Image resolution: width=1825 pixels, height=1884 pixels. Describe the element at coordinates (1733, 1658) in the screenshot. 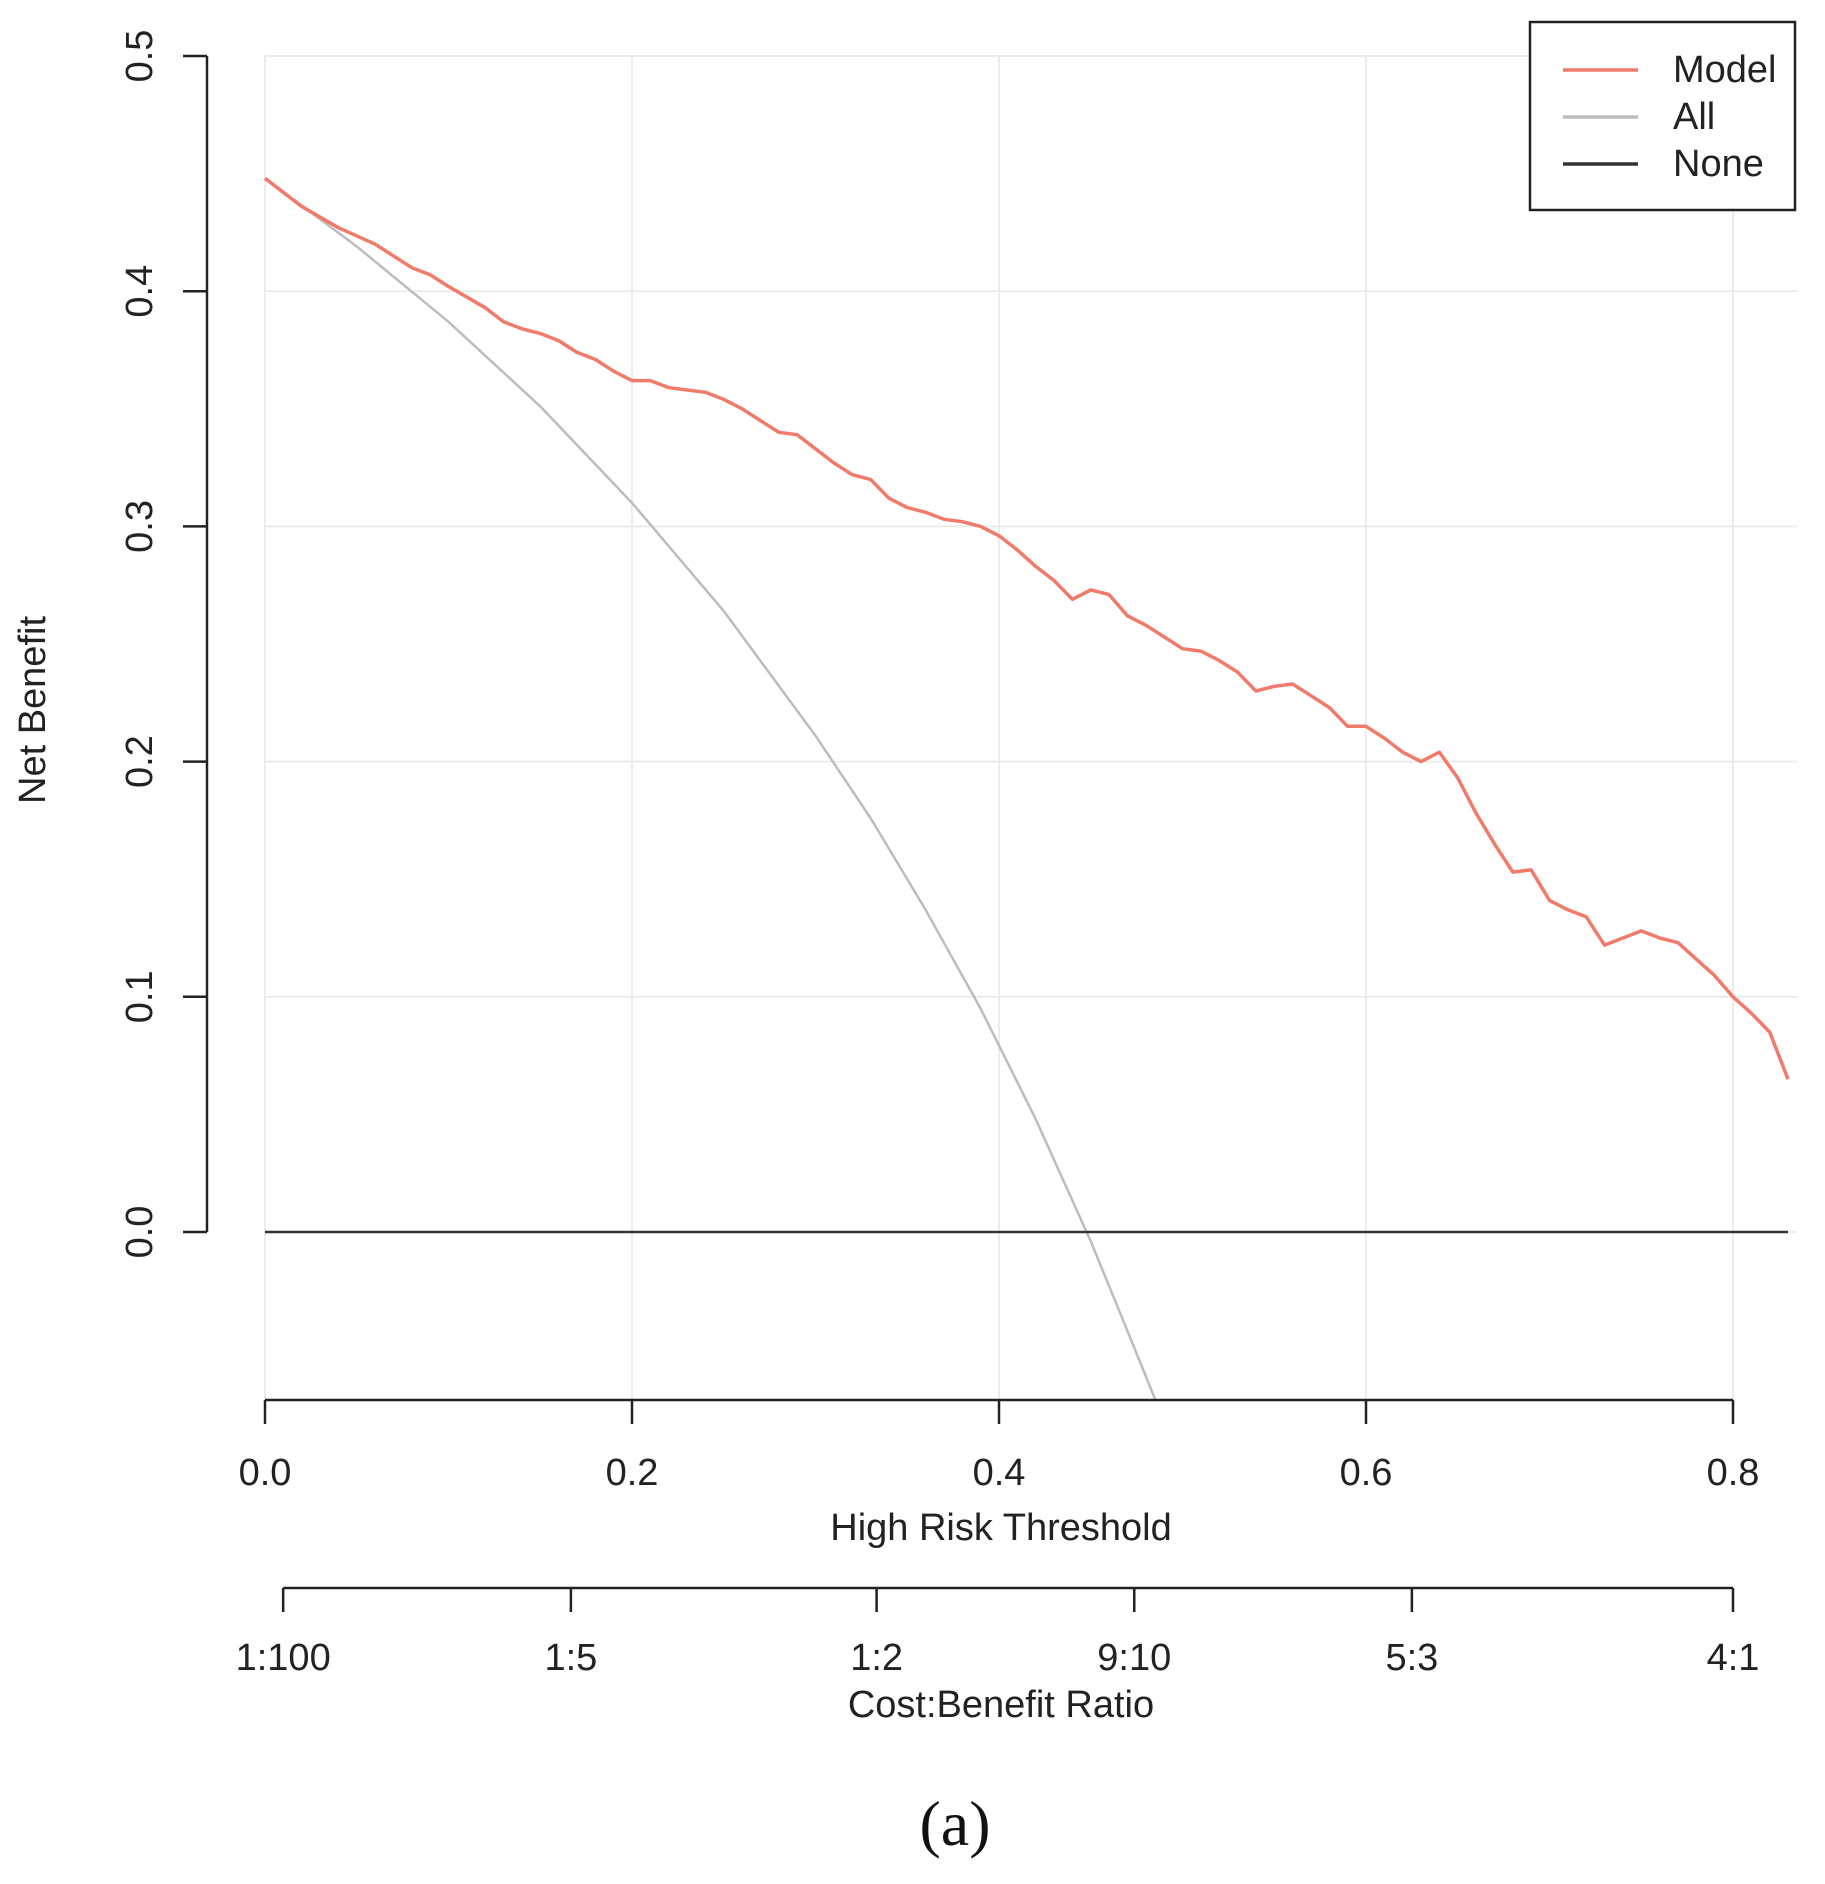

I see `secondary-x-tick-label: 4:1` at that location.